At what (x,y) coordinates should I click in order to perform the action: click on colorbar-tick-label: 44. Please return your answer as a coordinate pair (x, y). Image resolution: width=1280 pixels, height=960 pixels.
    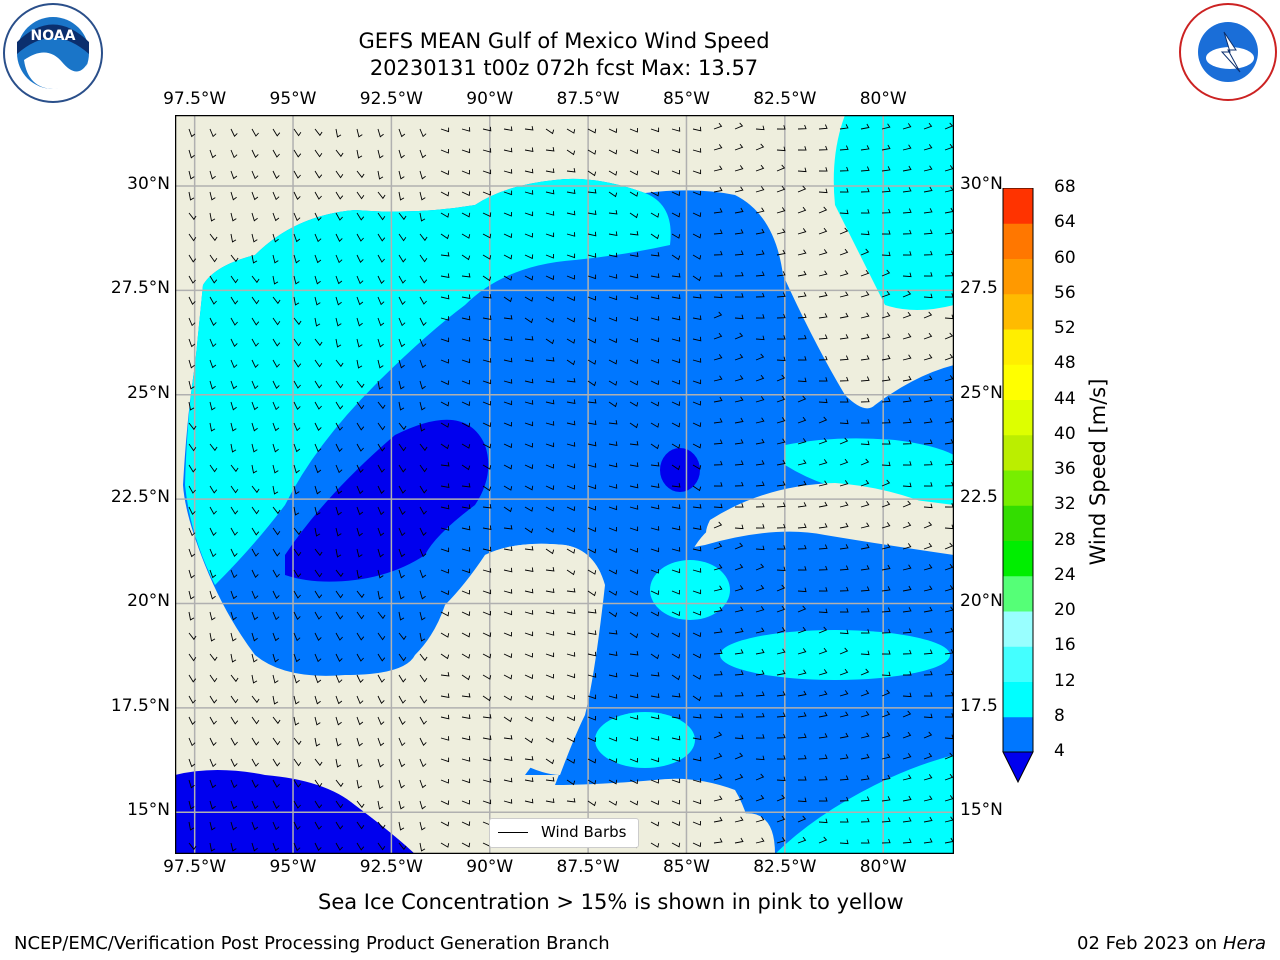
    Looking at the image, I should click on (1065, 398).